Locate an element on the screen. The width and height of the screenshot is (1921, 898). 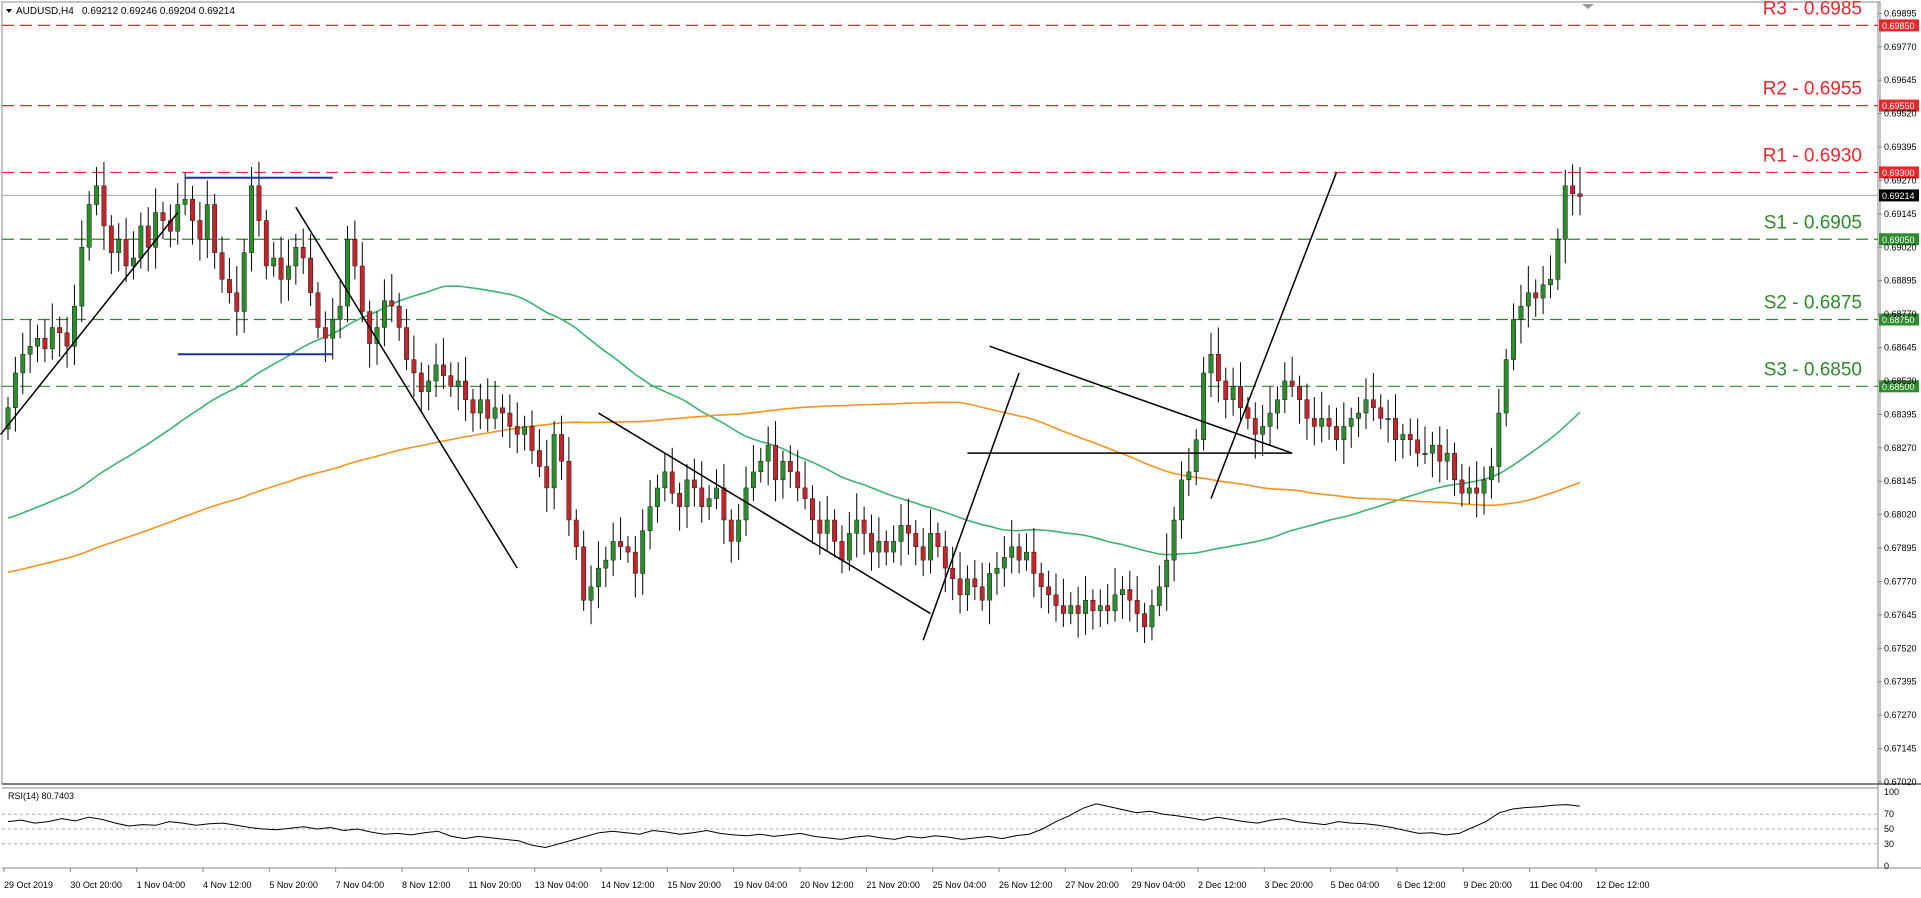
uptrend-line is located at coordinates (1274, 335).